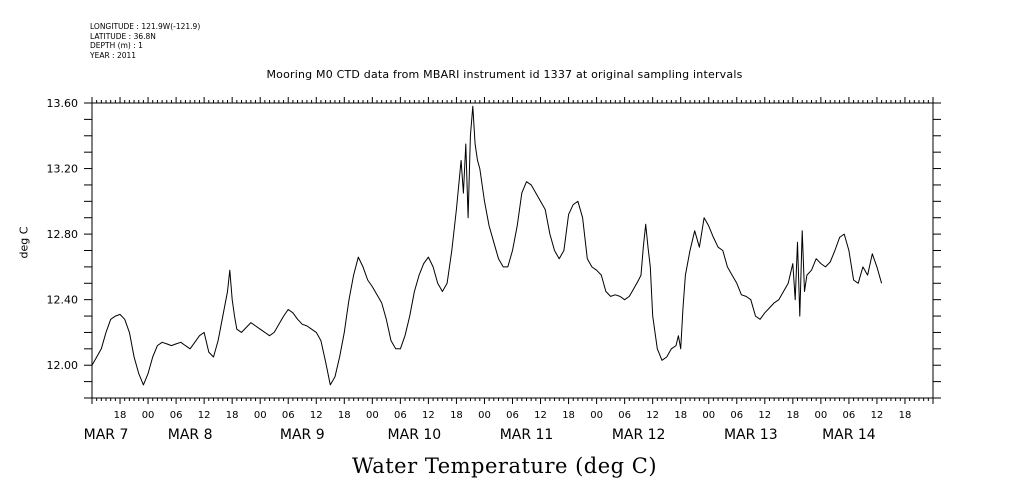 The height and width of the screenshot is (504, 1009). What do you see at coordinates (415, 435) in the screenshot?
I see `x-day-label: MAR 10` at bounding box center [415, 435].